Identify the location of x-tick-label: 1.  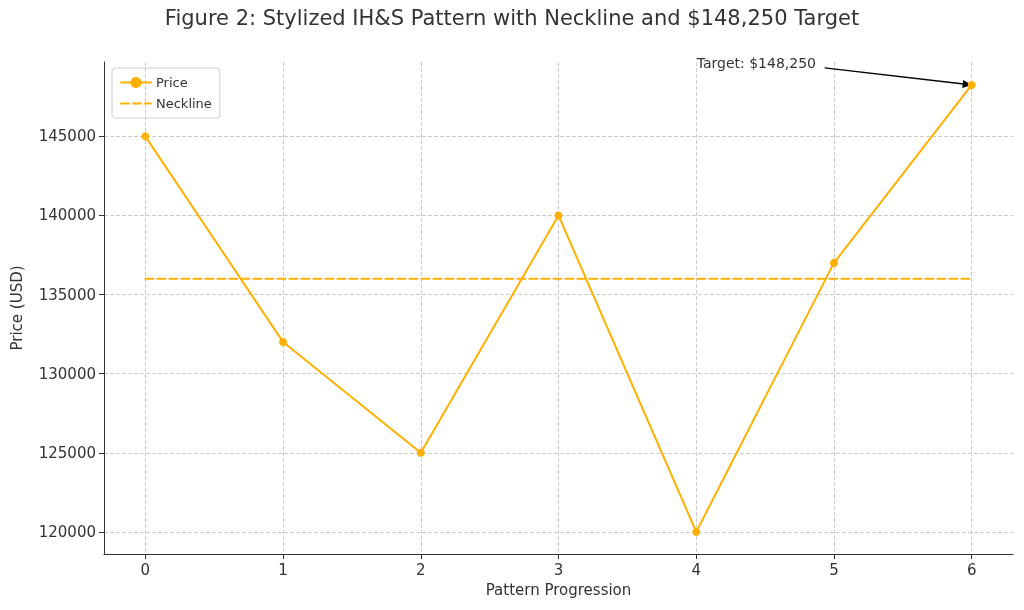
(283, 569).